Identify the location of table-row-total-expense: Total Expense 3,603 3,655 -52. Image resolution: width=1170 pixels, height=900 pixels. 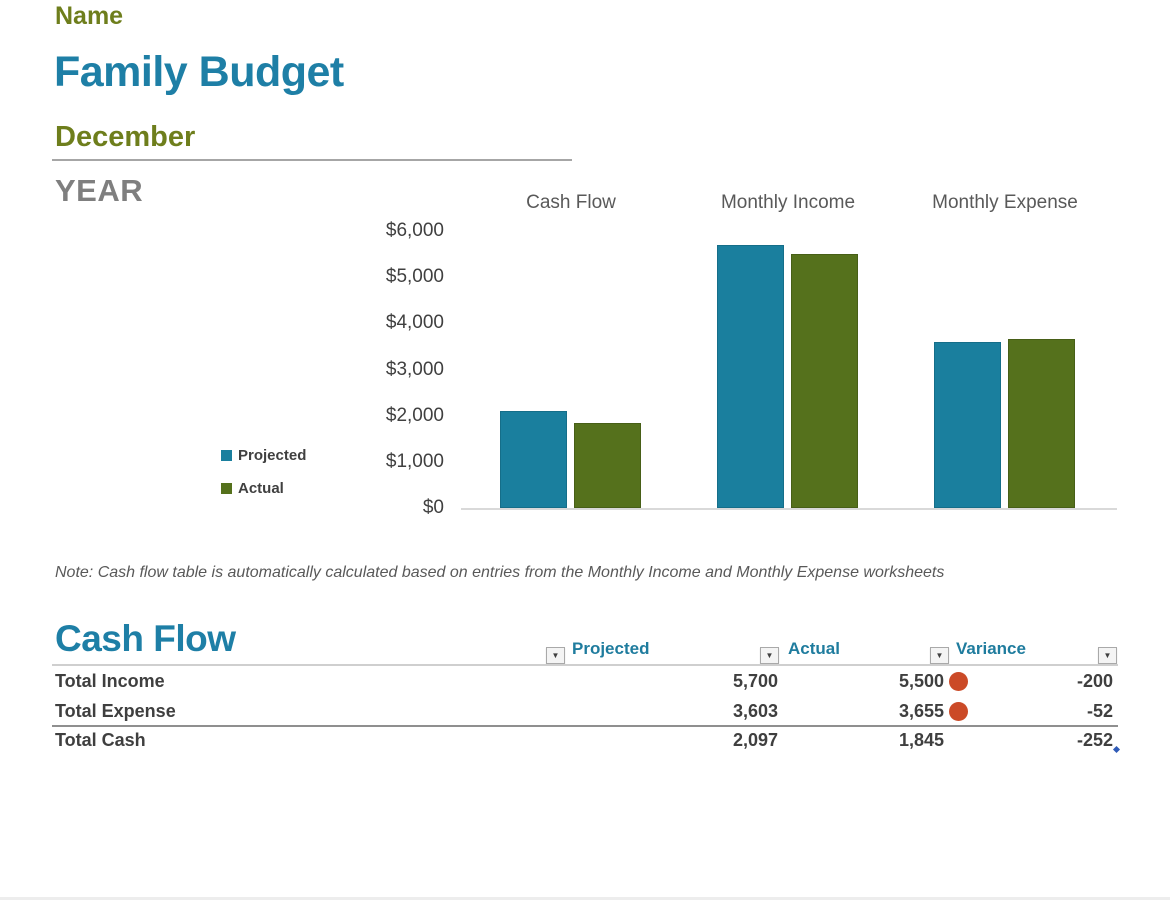
(585, 712).